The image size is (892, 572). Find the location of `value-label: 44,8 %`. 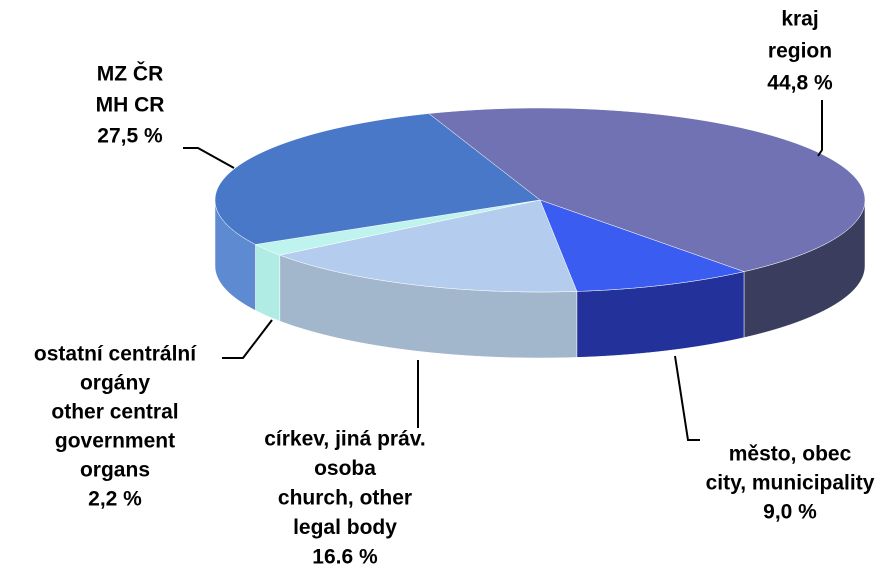

value-label: 44,8 % is located at coordinates (800, 83).